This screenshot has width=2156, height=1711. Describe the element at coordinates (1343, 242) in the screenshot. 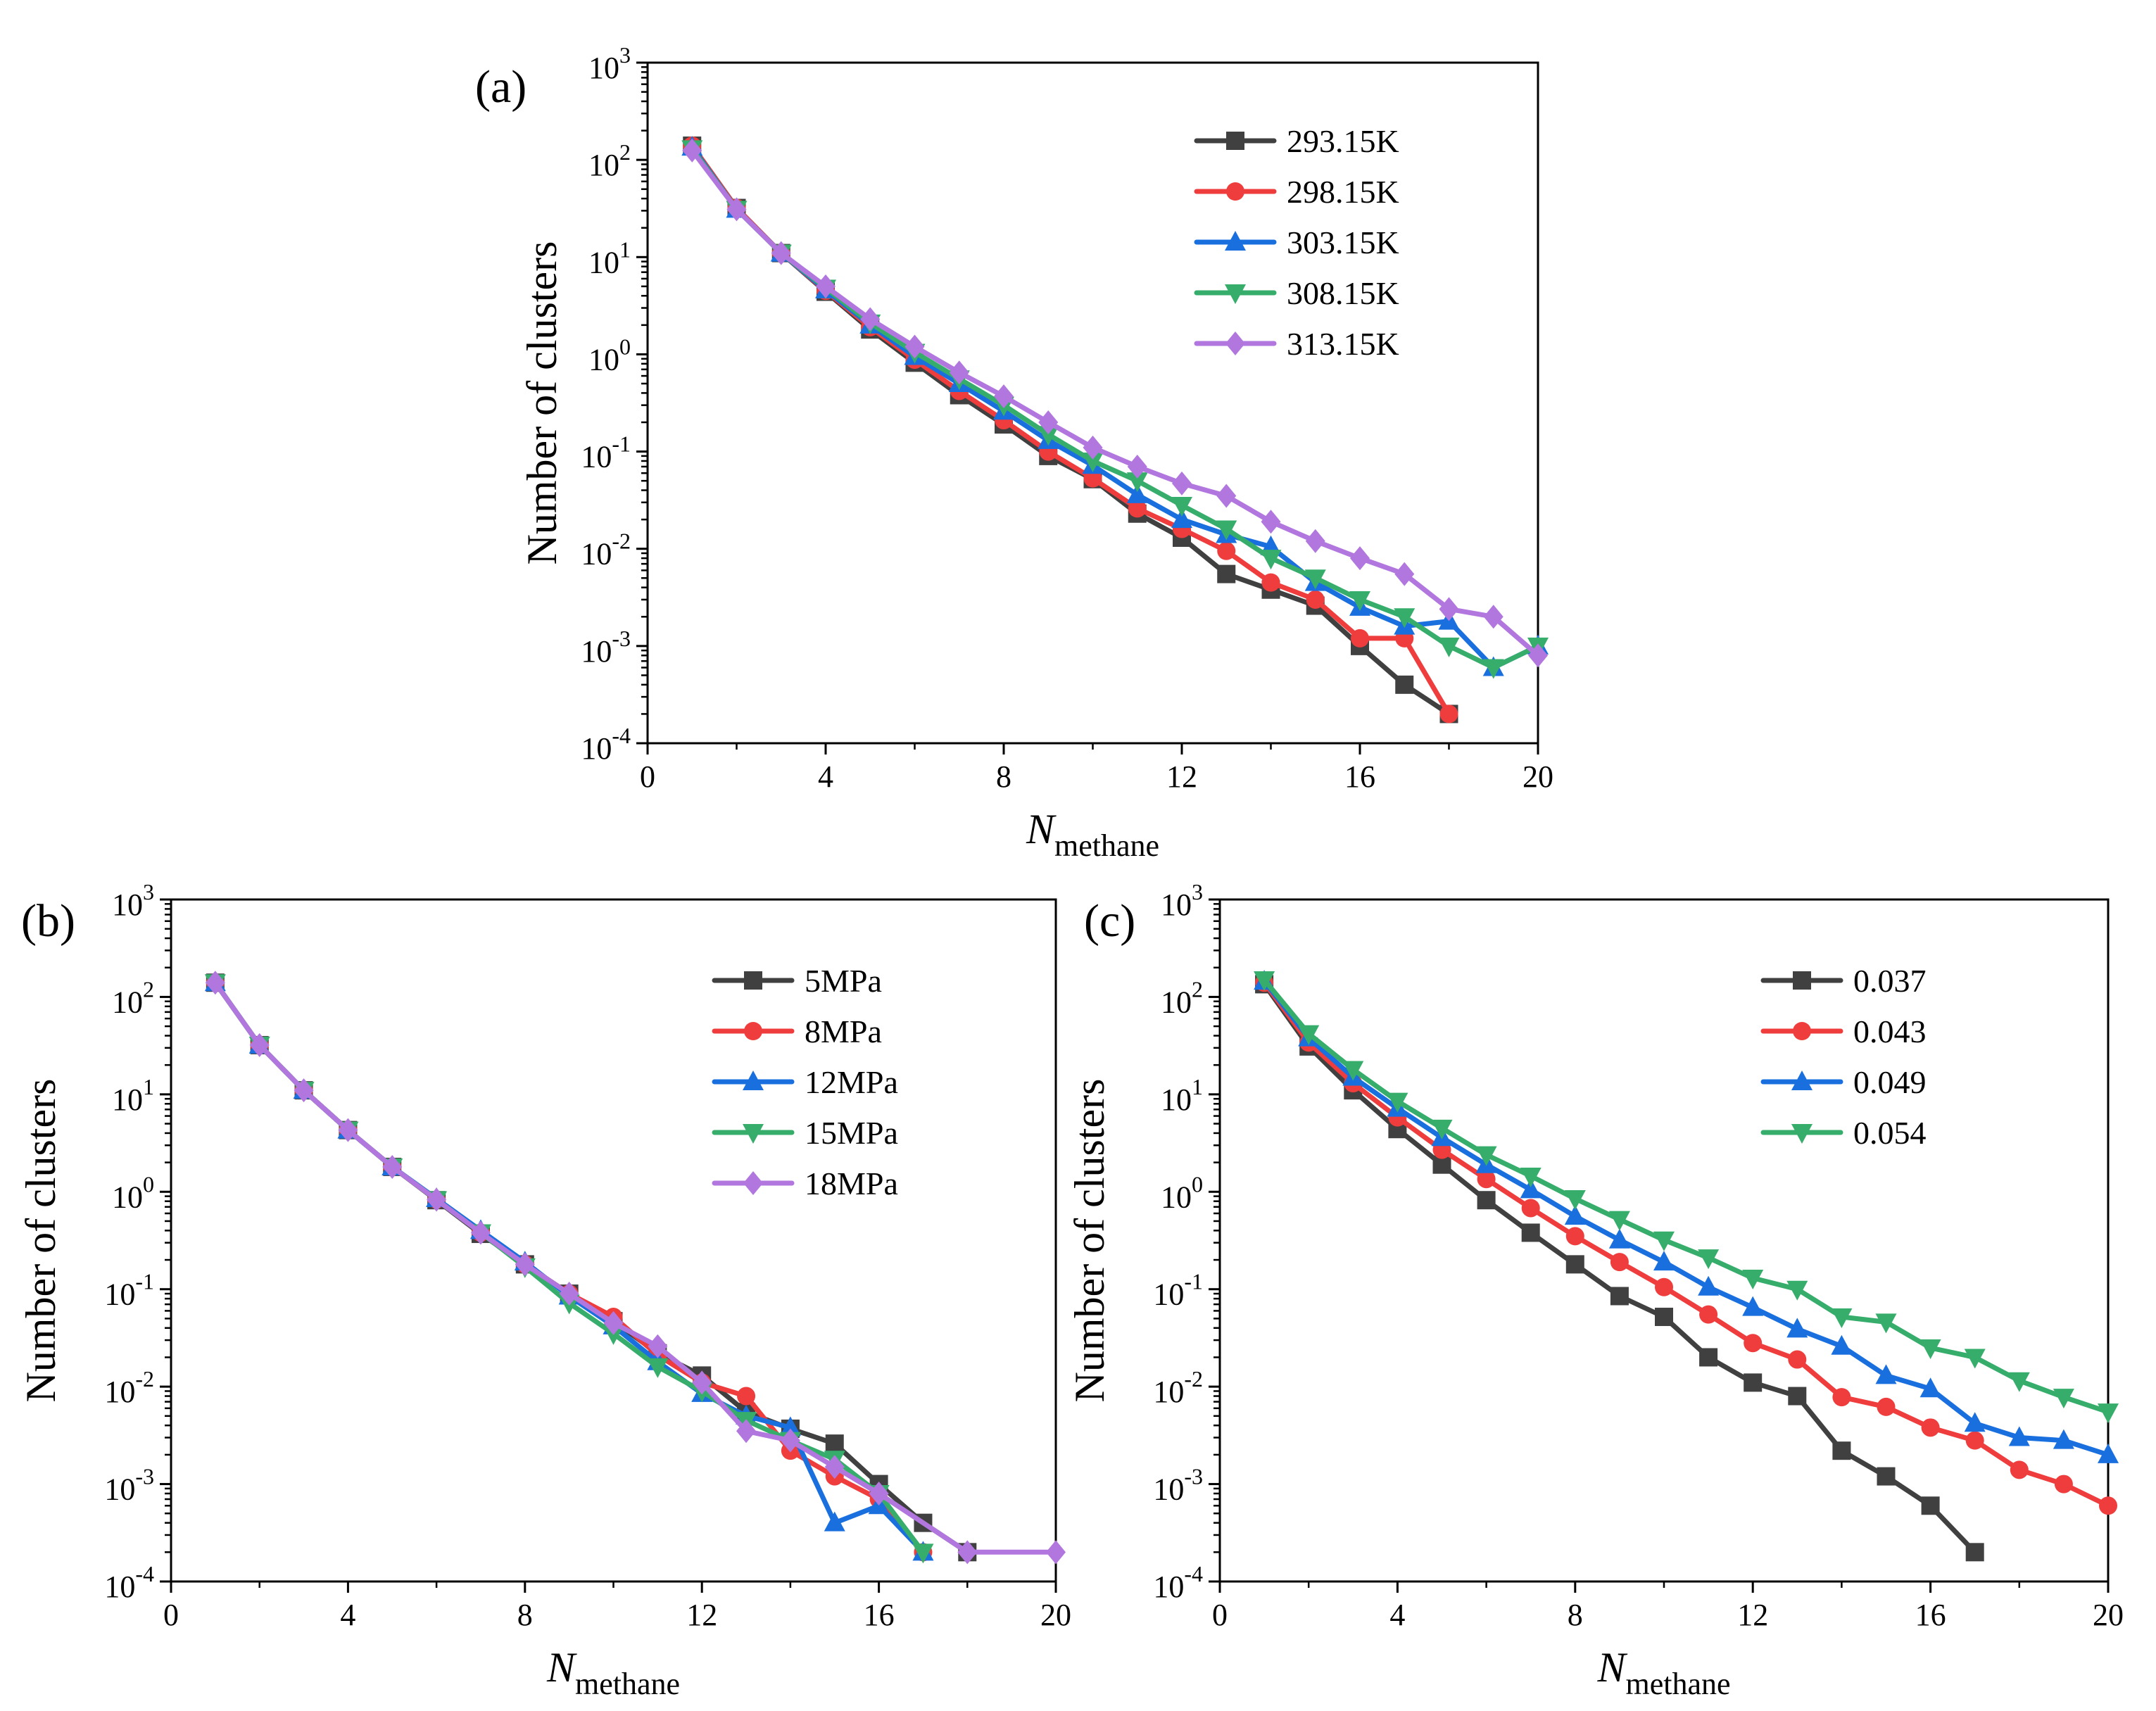

I see `legend-label-303.15K: 303.15K` at that location.